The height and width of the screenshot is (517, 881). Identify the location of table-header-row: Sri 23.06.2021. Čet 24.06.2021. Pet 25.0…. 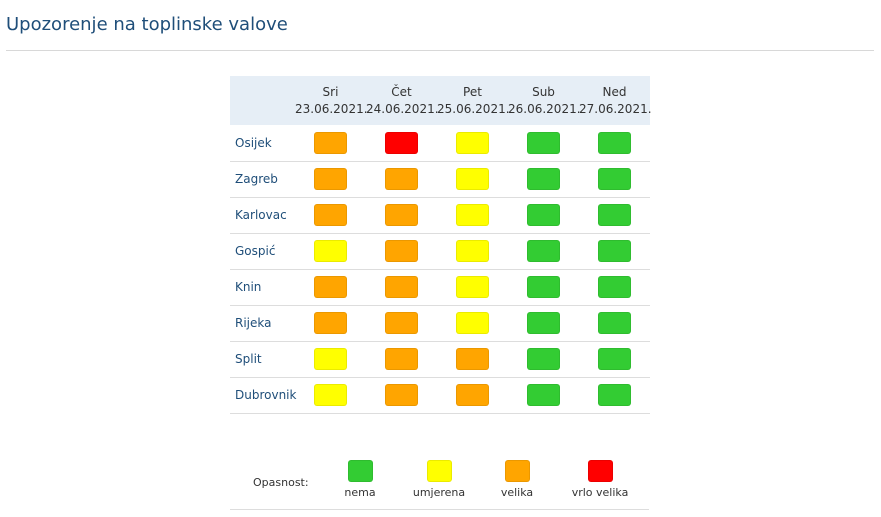
(441, 100).